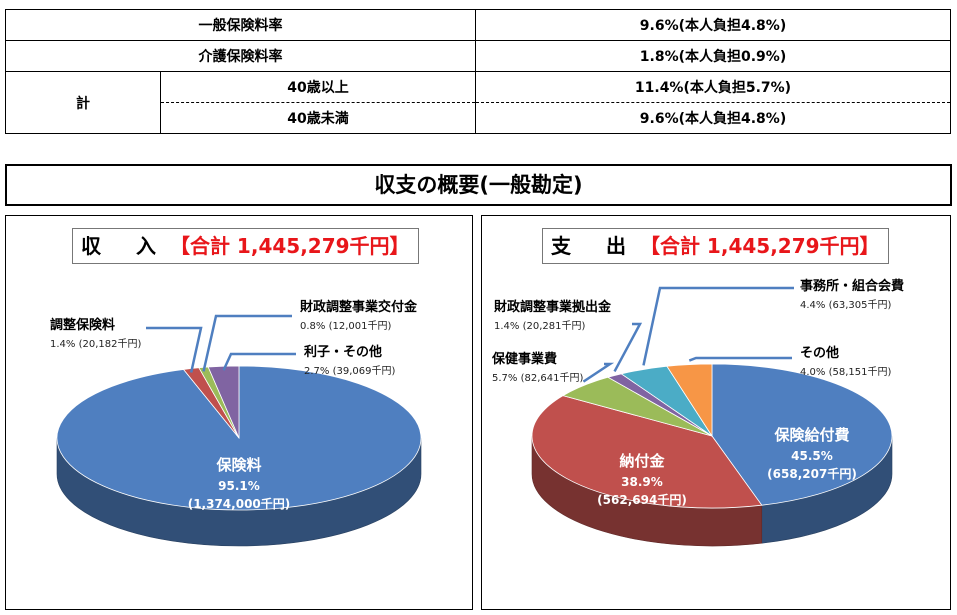  I want to click on slice-name-label: 利子・その他, so click(343, 352).